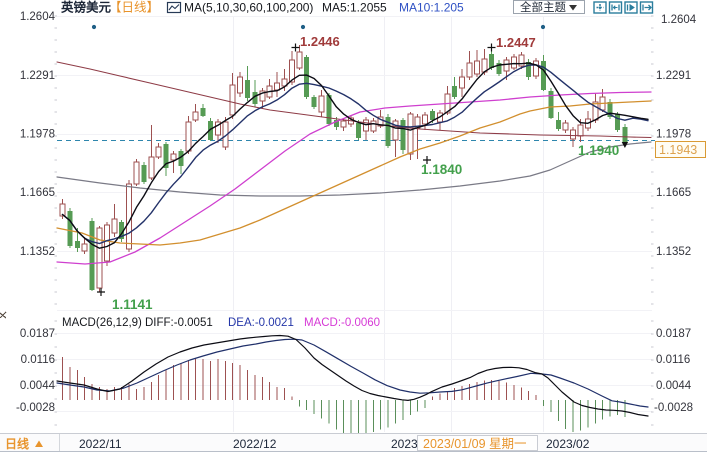 The height and width of the screenshot is (452, 707). I want to click on svg-text: 2022/11, so click(100, 444).